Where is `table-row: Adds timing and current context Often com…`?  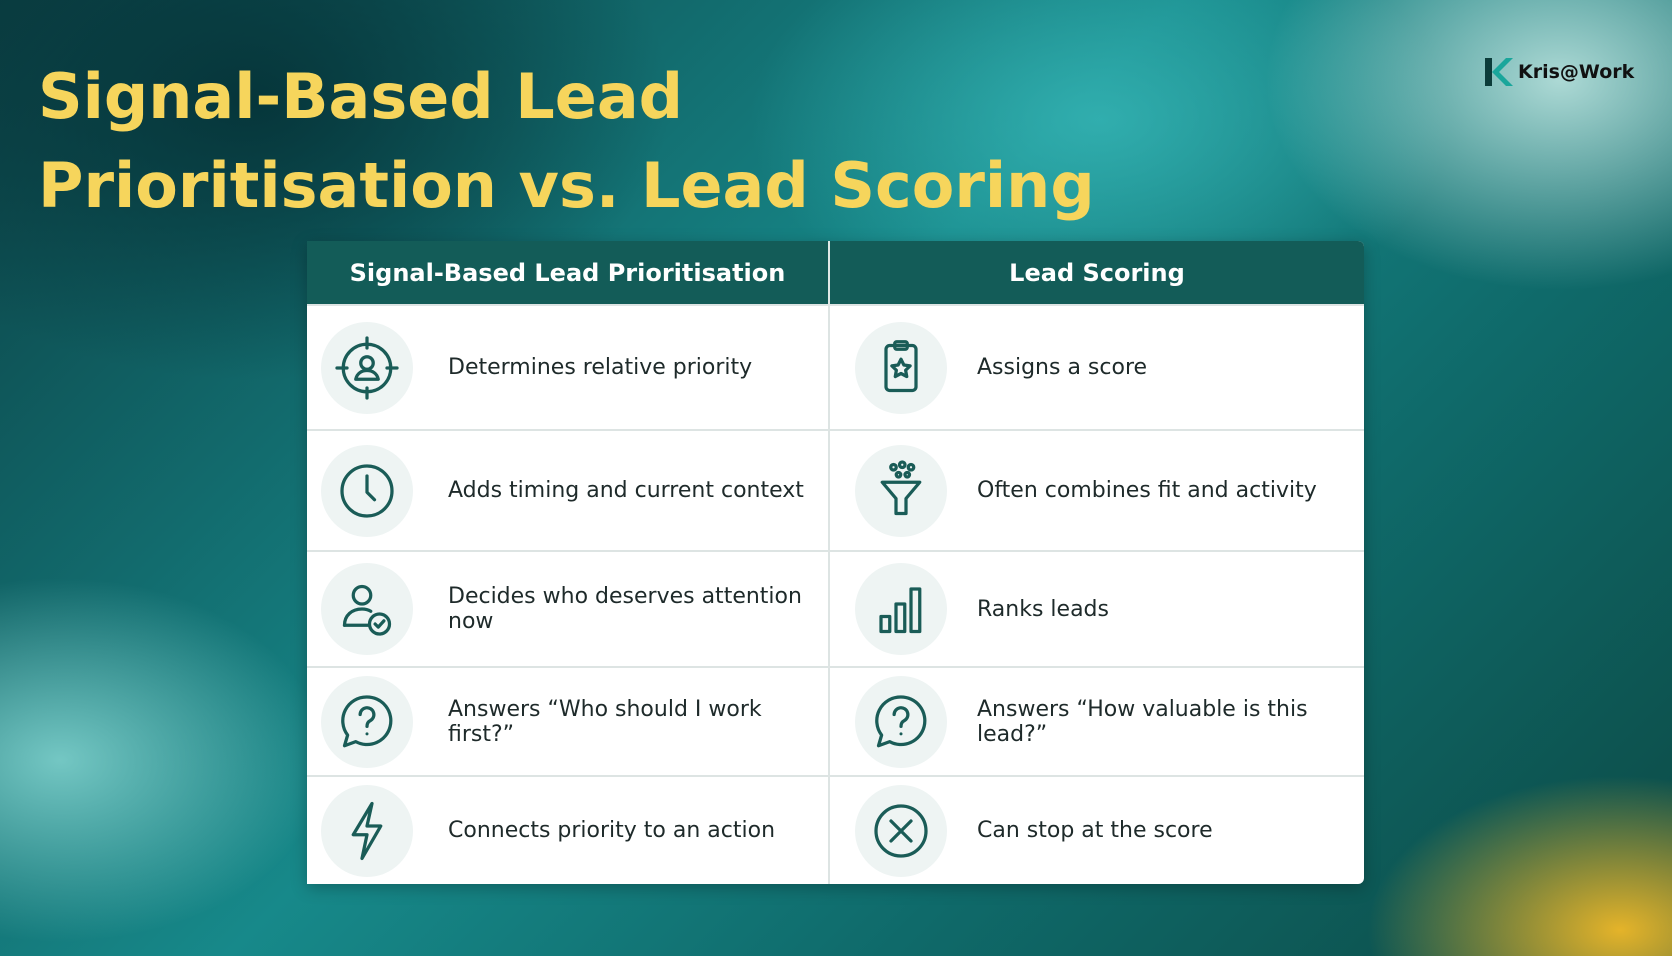 table-row: Adds timing and current context Often com… is located at coordinates (835, 489).